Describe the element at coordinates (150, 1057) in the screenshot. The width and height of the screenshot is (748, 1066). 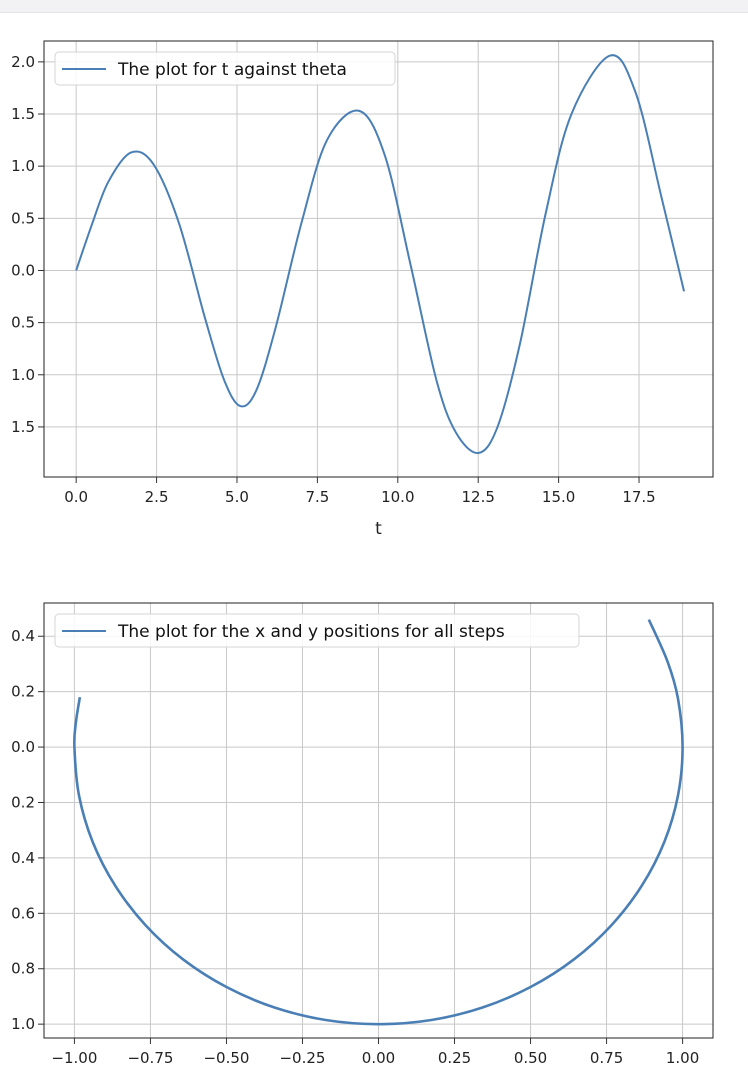
I see `x-tick-label: −0.75` at that location.